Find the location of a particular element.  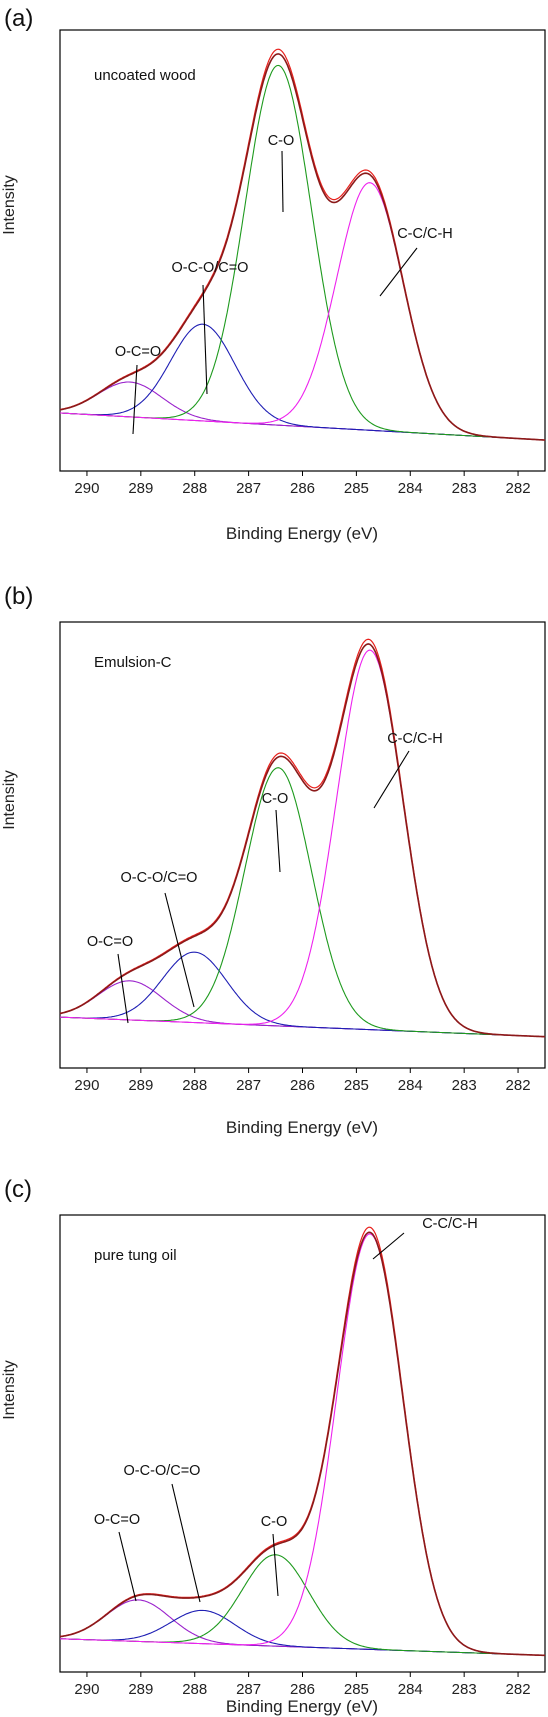

peak-c-c-c-h is located at coordinates (303, 311).